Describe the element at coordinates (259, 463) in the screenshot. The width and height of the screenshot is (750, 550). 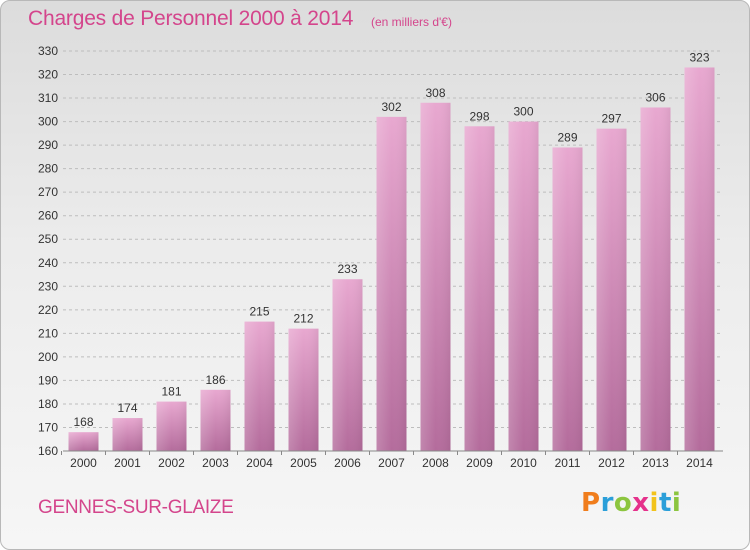
I see `x-tick-label: 2004` at that location.